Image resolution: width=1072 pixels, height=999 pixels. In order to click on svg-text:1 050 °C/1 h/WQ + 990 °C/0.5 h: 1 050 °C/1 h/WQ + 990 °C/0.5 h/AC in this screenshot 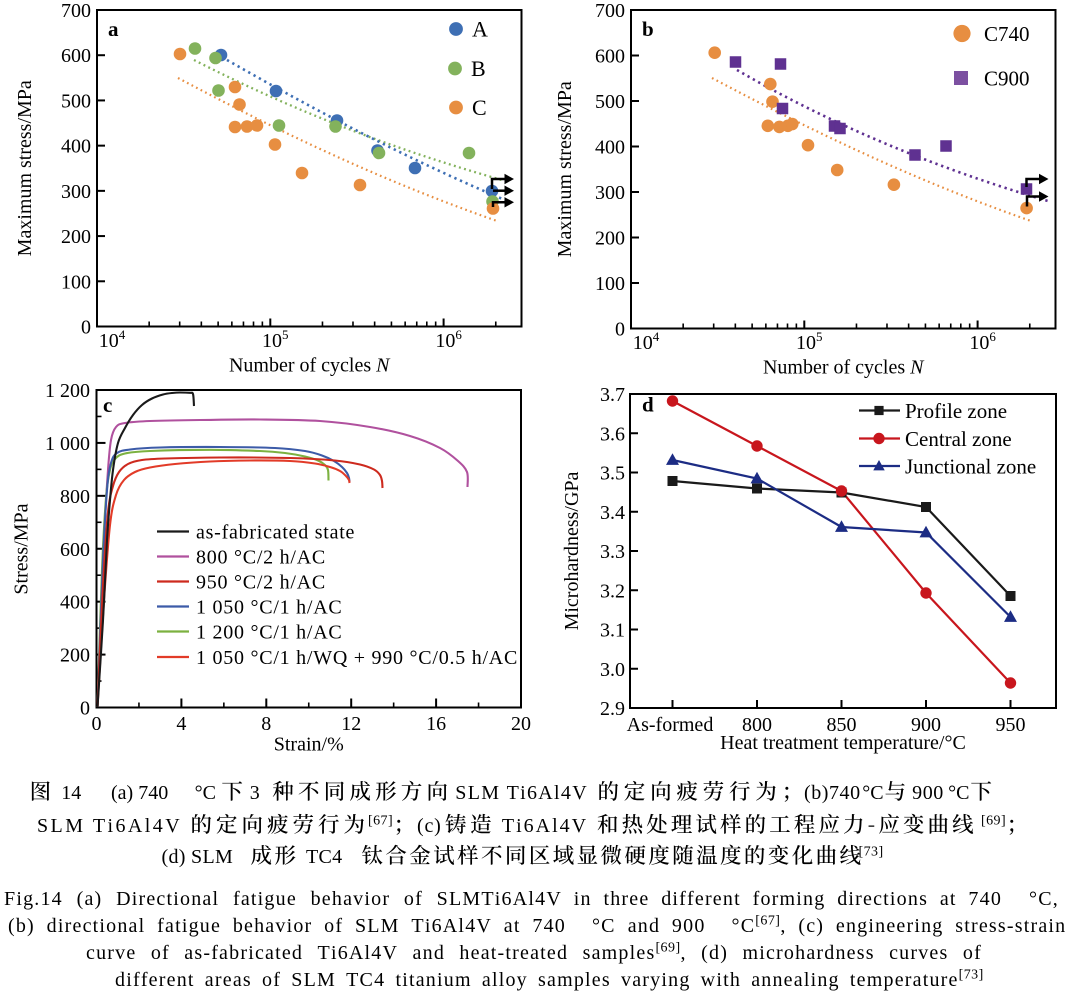, I will do `click(357, 658)`.